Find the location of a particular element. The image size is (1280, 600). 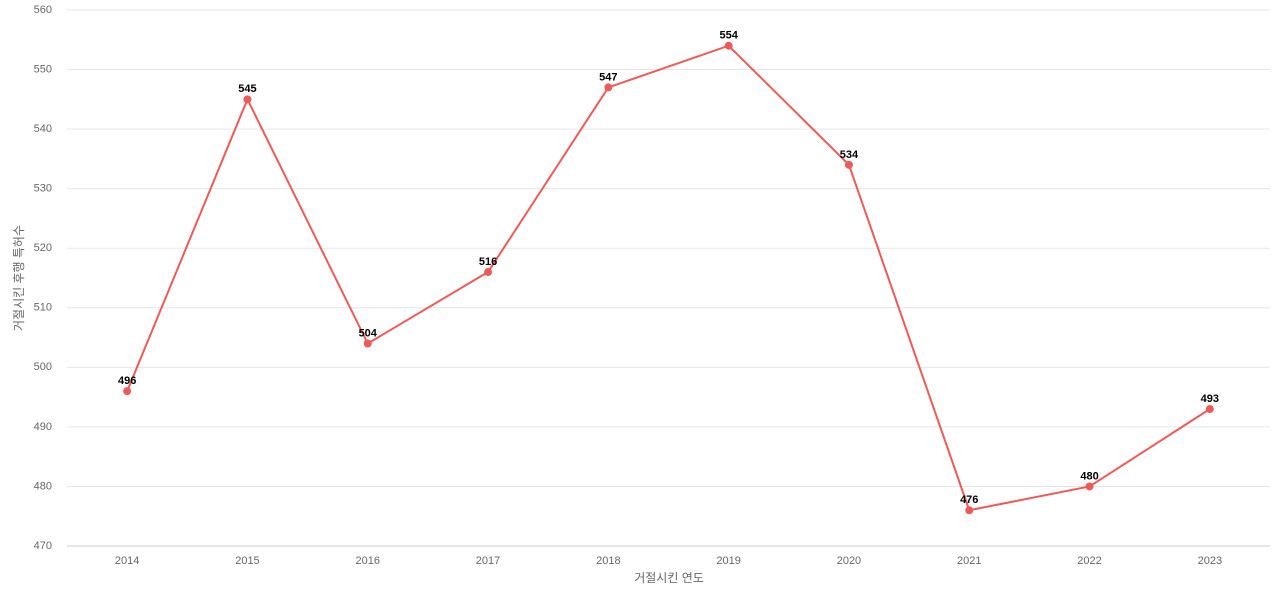

x-tick-label: 2018 is located at coordinates (608, 561).